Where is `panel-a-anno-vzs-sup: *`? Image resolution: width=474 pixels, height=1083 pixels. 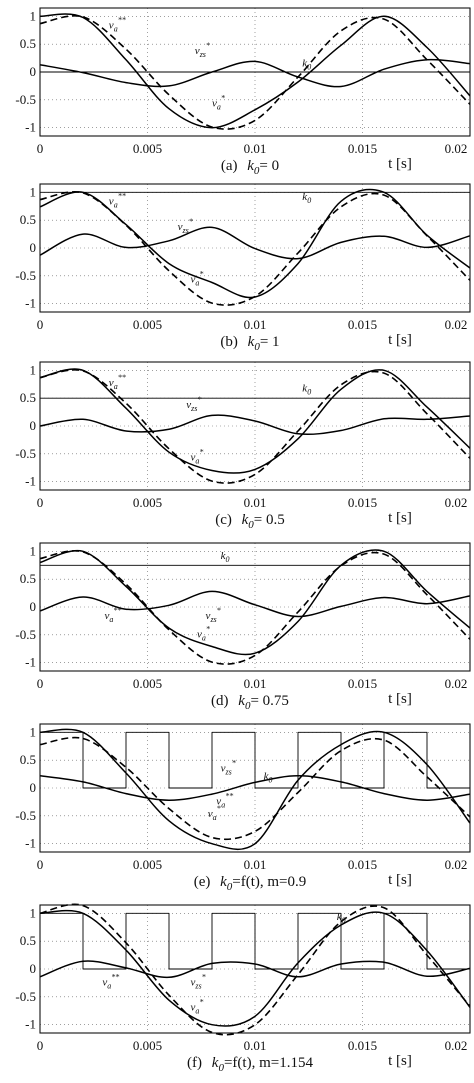 panel-a-anno-vzs-sup: * is located at coordinates (208, 45).